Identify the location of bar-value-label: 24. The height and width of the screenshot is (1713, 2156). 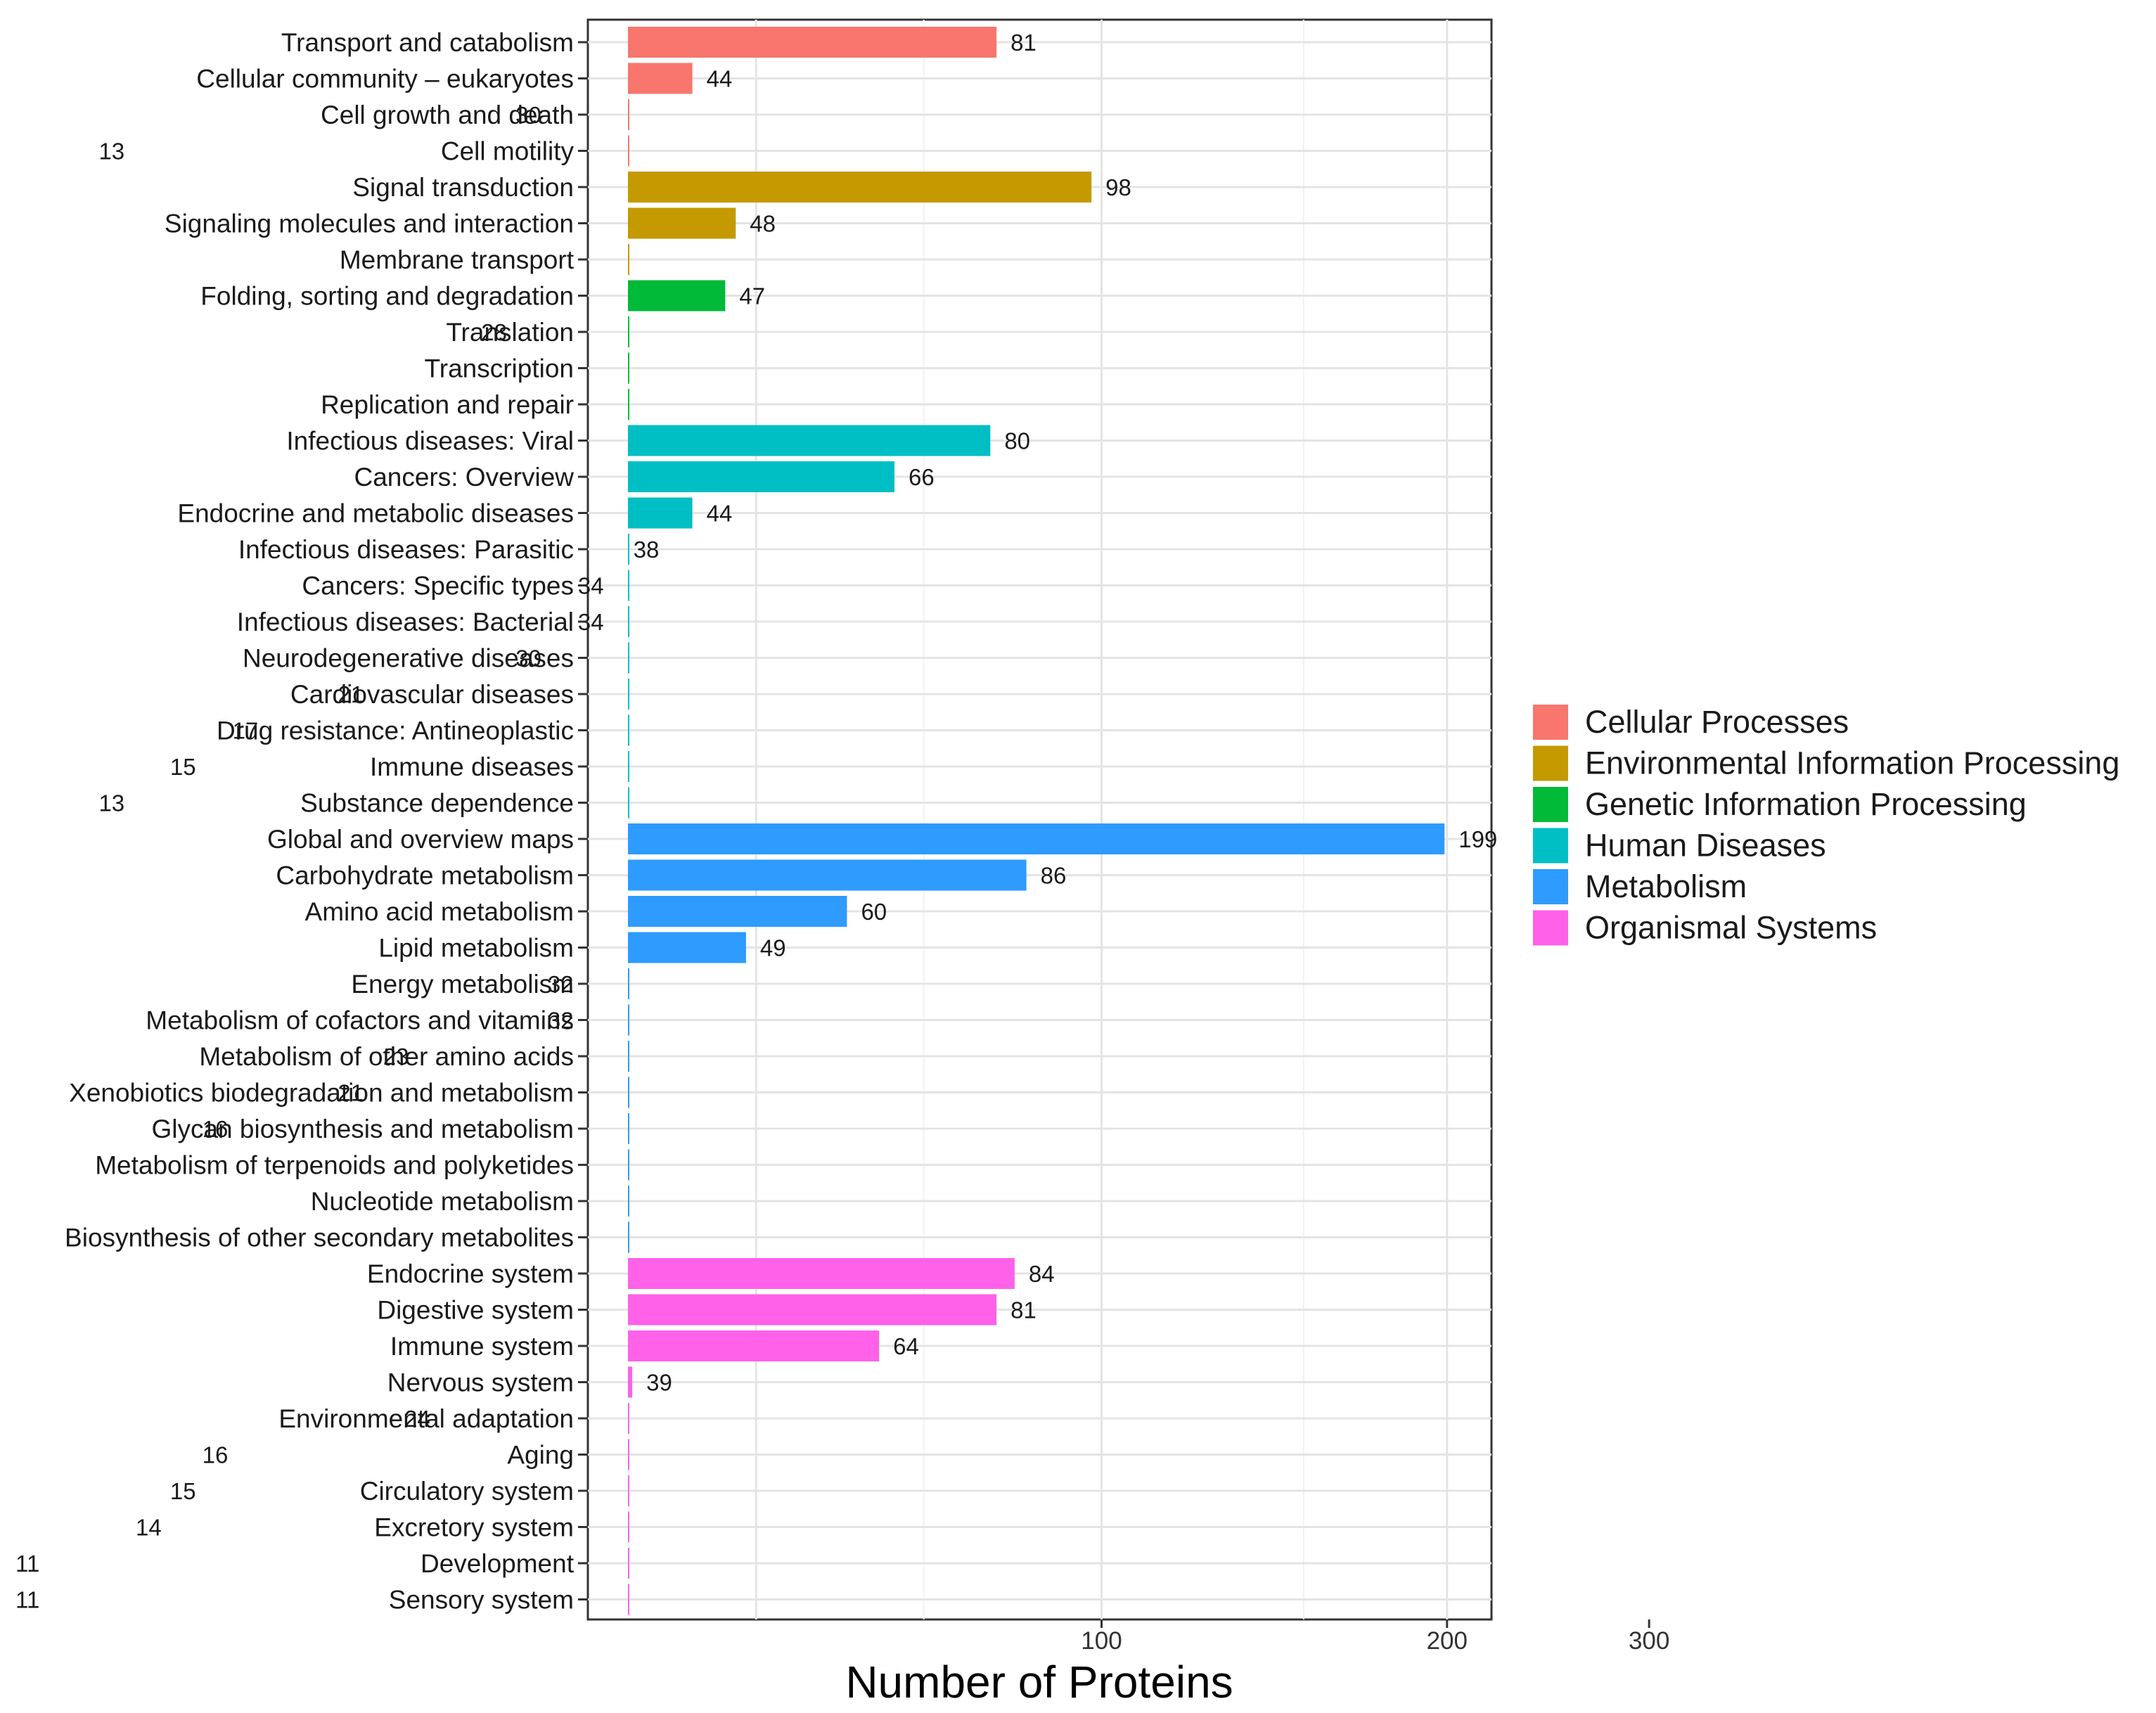
(417, 1419).